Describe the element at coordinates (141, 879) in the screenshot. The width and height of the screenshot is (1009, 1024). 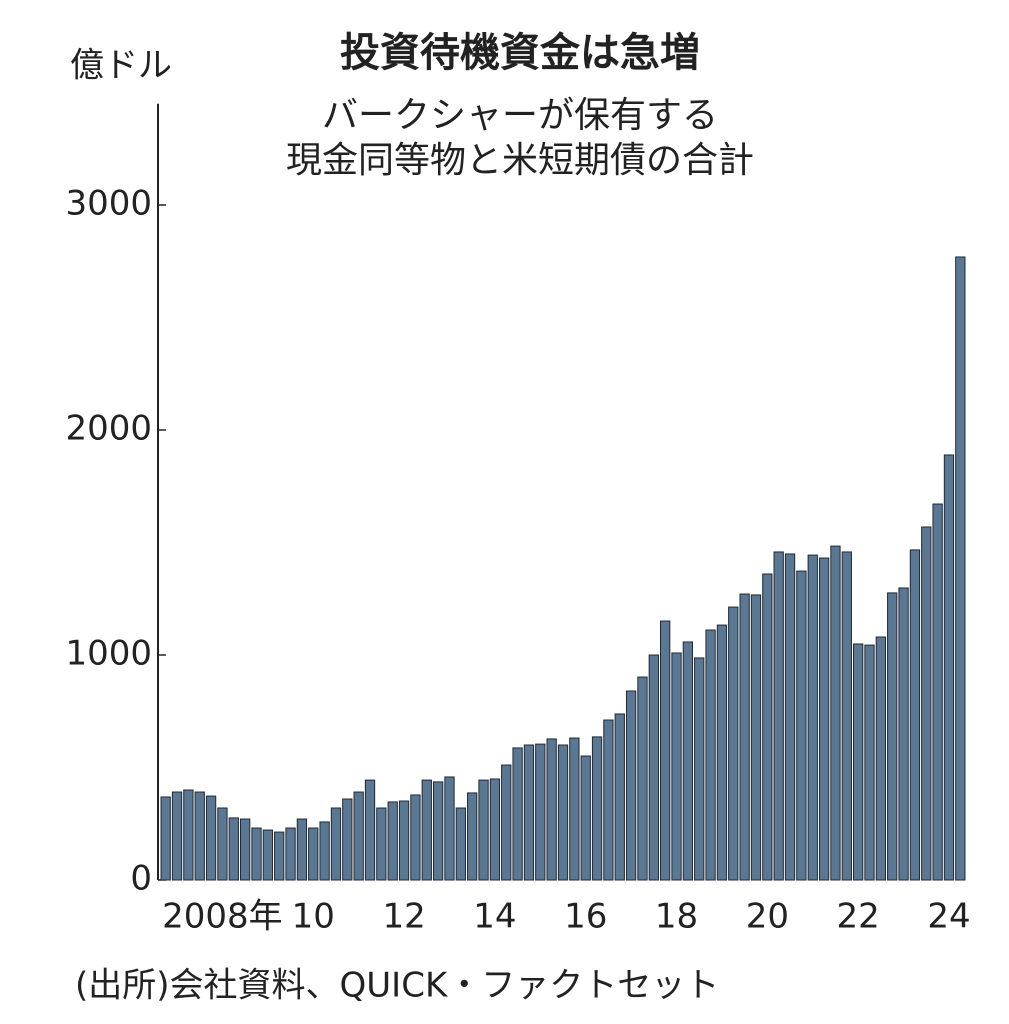
I see `y-tick-label: 0` at that location.